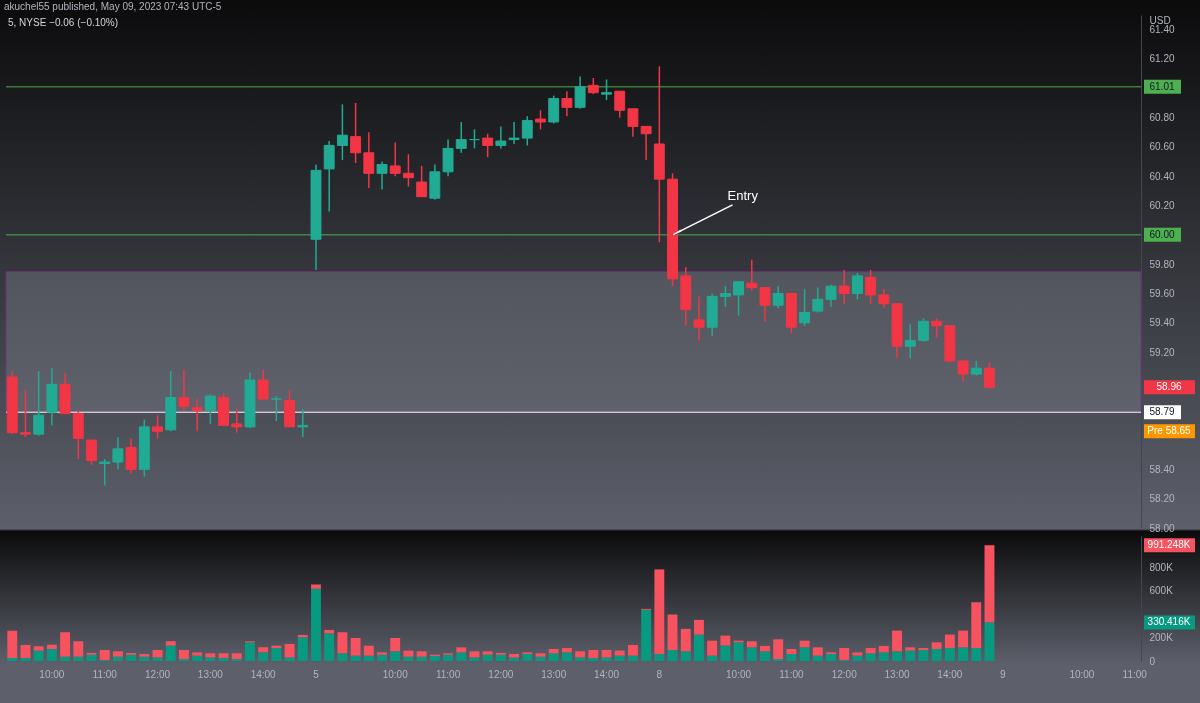 This screenshot has width=1200, height=703. What do you see at coordinates (1169, 387) in the screenshot?
I see `text: 58.96` at bounding box center [1169, 387].